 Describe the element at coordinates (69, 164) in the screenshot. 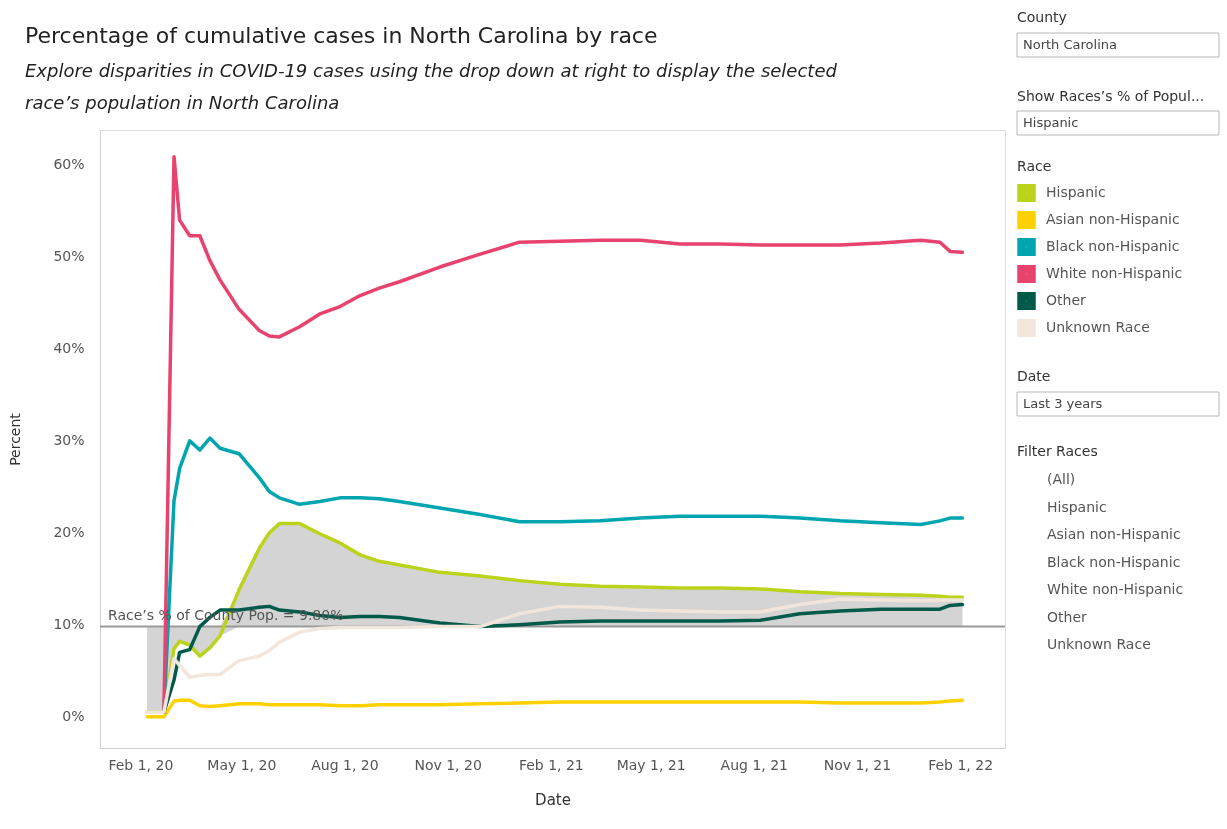

I see `y-tick-label: 60%` at that location.